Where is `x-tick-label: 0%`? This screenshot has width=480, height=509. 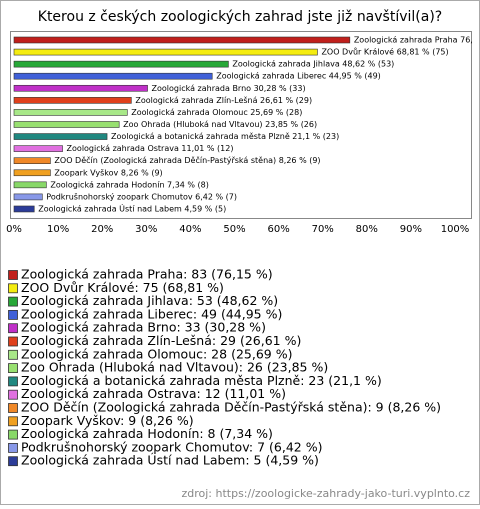 x-tick-label: 0% is located at coordinates (14, 229).